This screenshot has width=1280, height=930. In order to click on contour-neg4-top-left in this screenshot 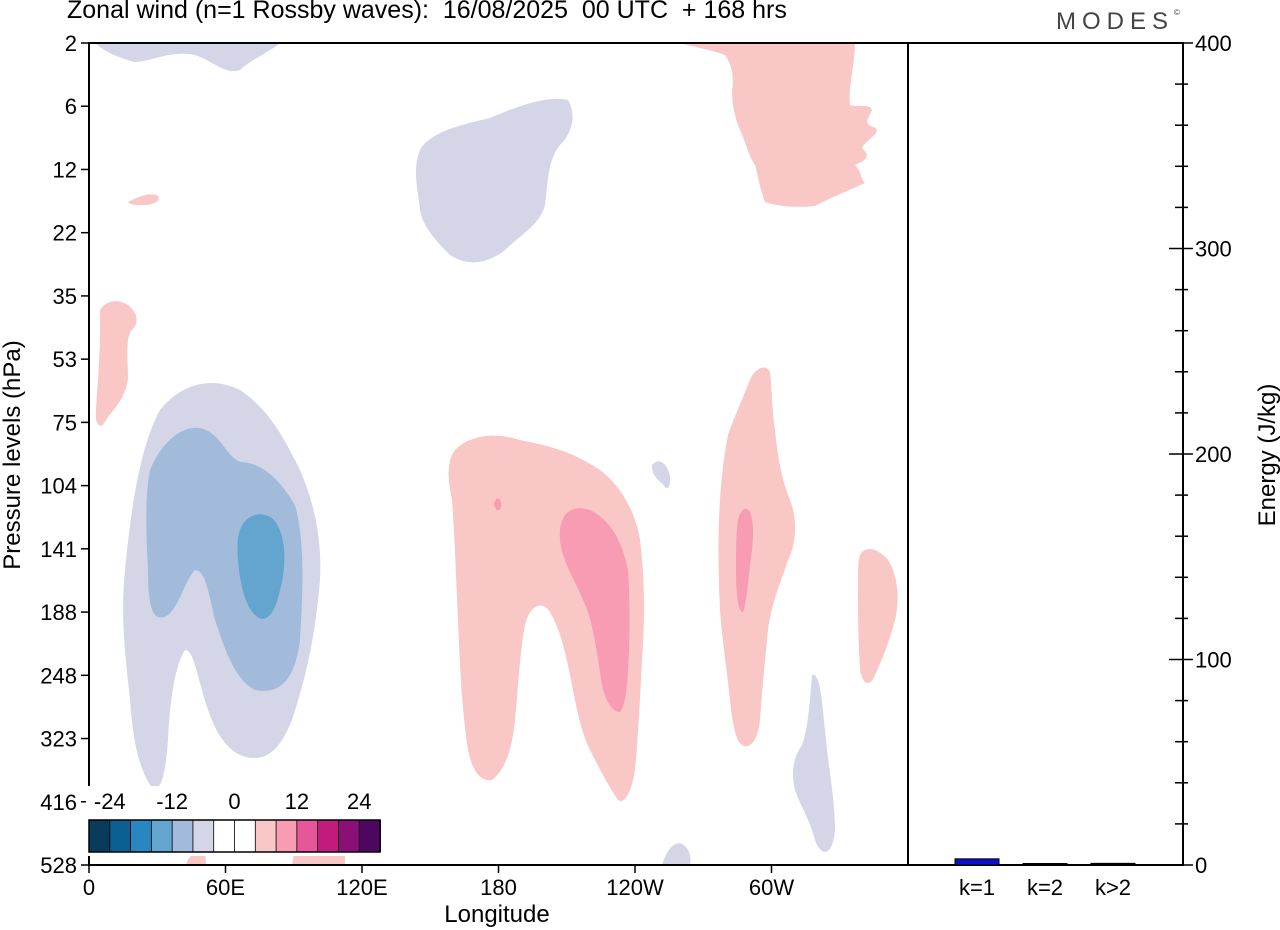, I will do `click(187, 57)`.